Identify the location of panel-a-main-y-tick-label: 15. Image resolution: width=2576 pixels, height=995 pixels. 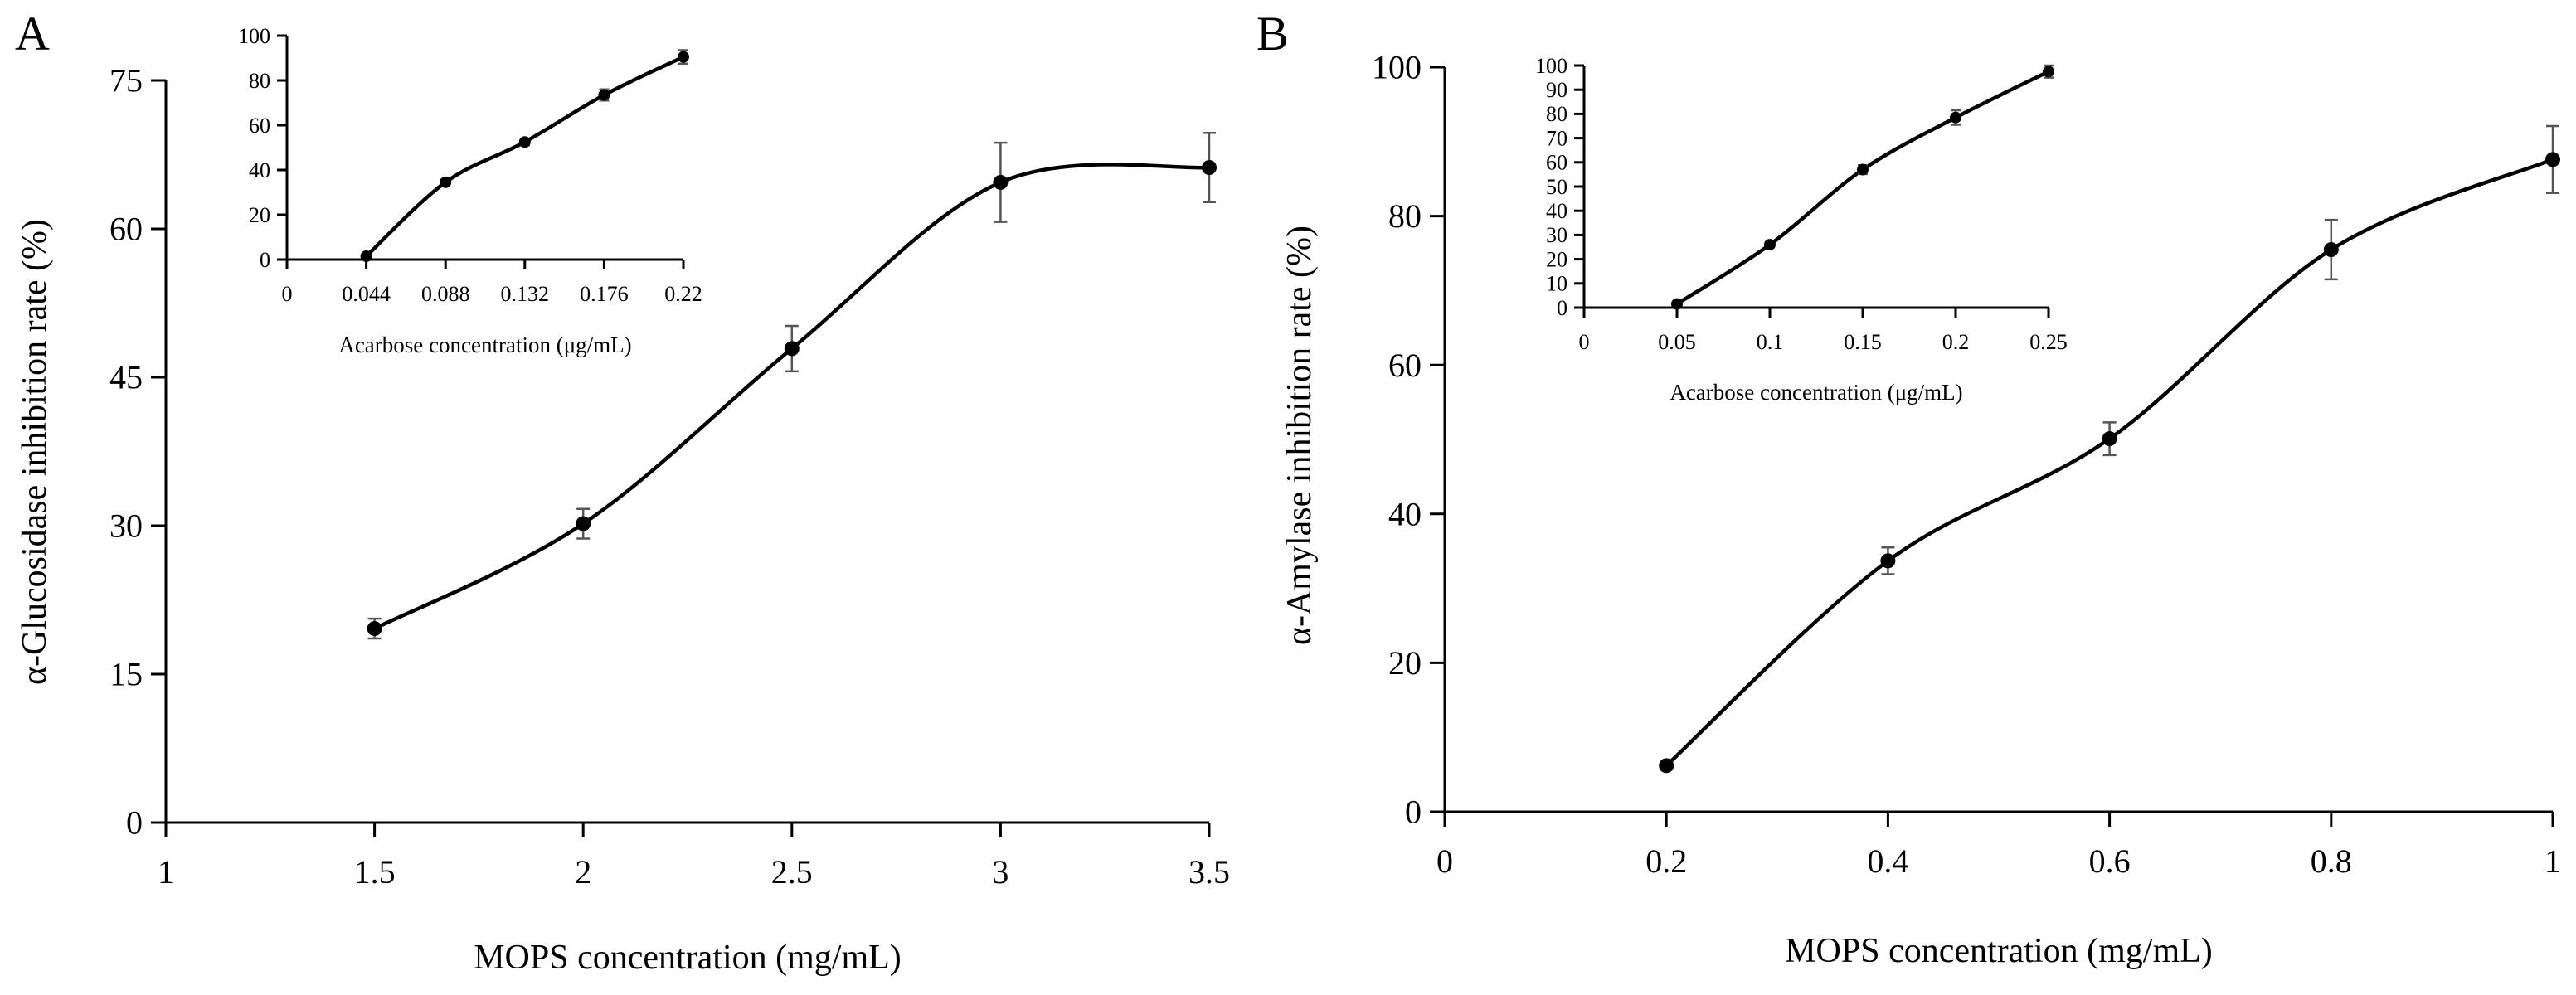
(126, 674).